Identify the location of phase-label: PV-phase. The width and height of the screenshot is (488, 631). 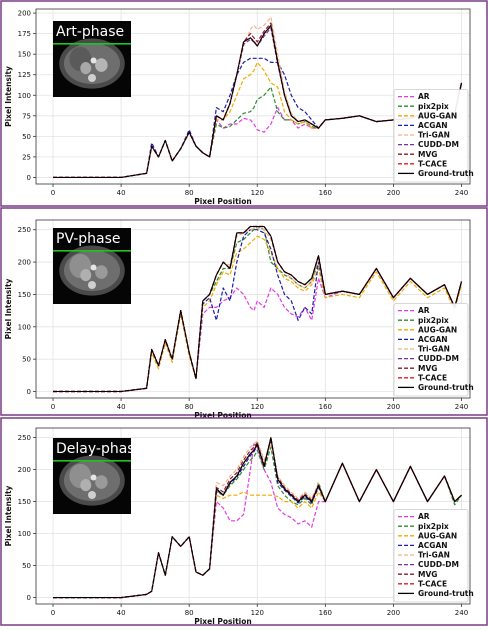
(88, 239).